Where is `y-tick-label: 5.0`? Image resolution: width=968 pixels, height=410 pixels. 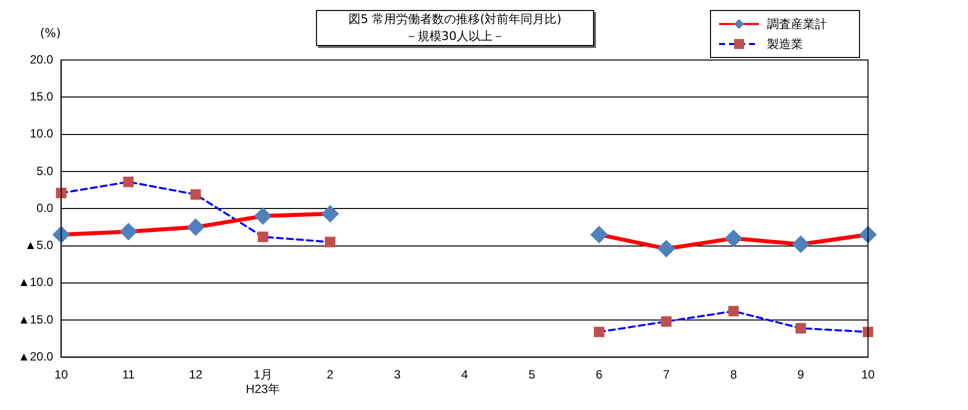
y-tick-label: 5.0 is located at coordinates (45, 171).